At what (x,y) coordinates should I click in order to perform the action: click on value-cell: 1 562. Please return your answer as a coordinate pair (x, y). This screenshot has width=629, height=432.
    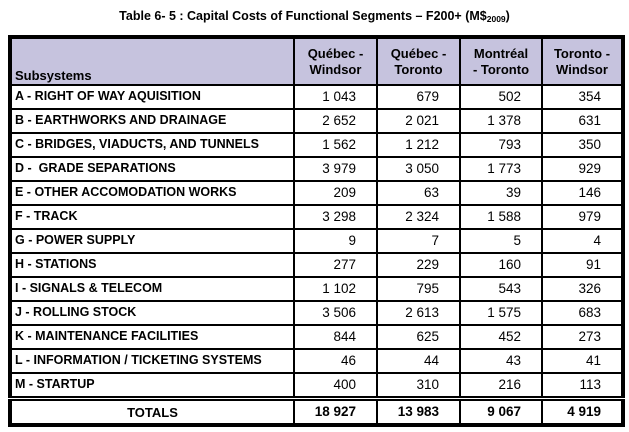
    Looking at the image, I should click on (335, 145).